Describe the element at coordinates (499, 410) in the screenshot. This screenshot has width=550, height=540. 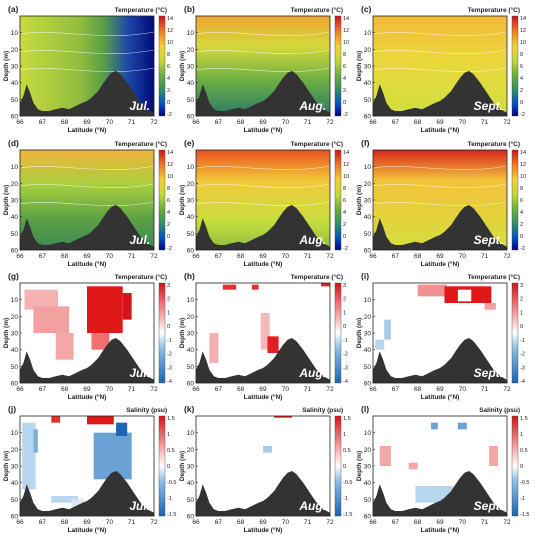
I see `colorbar-title: Salinity (psu)` at that location.